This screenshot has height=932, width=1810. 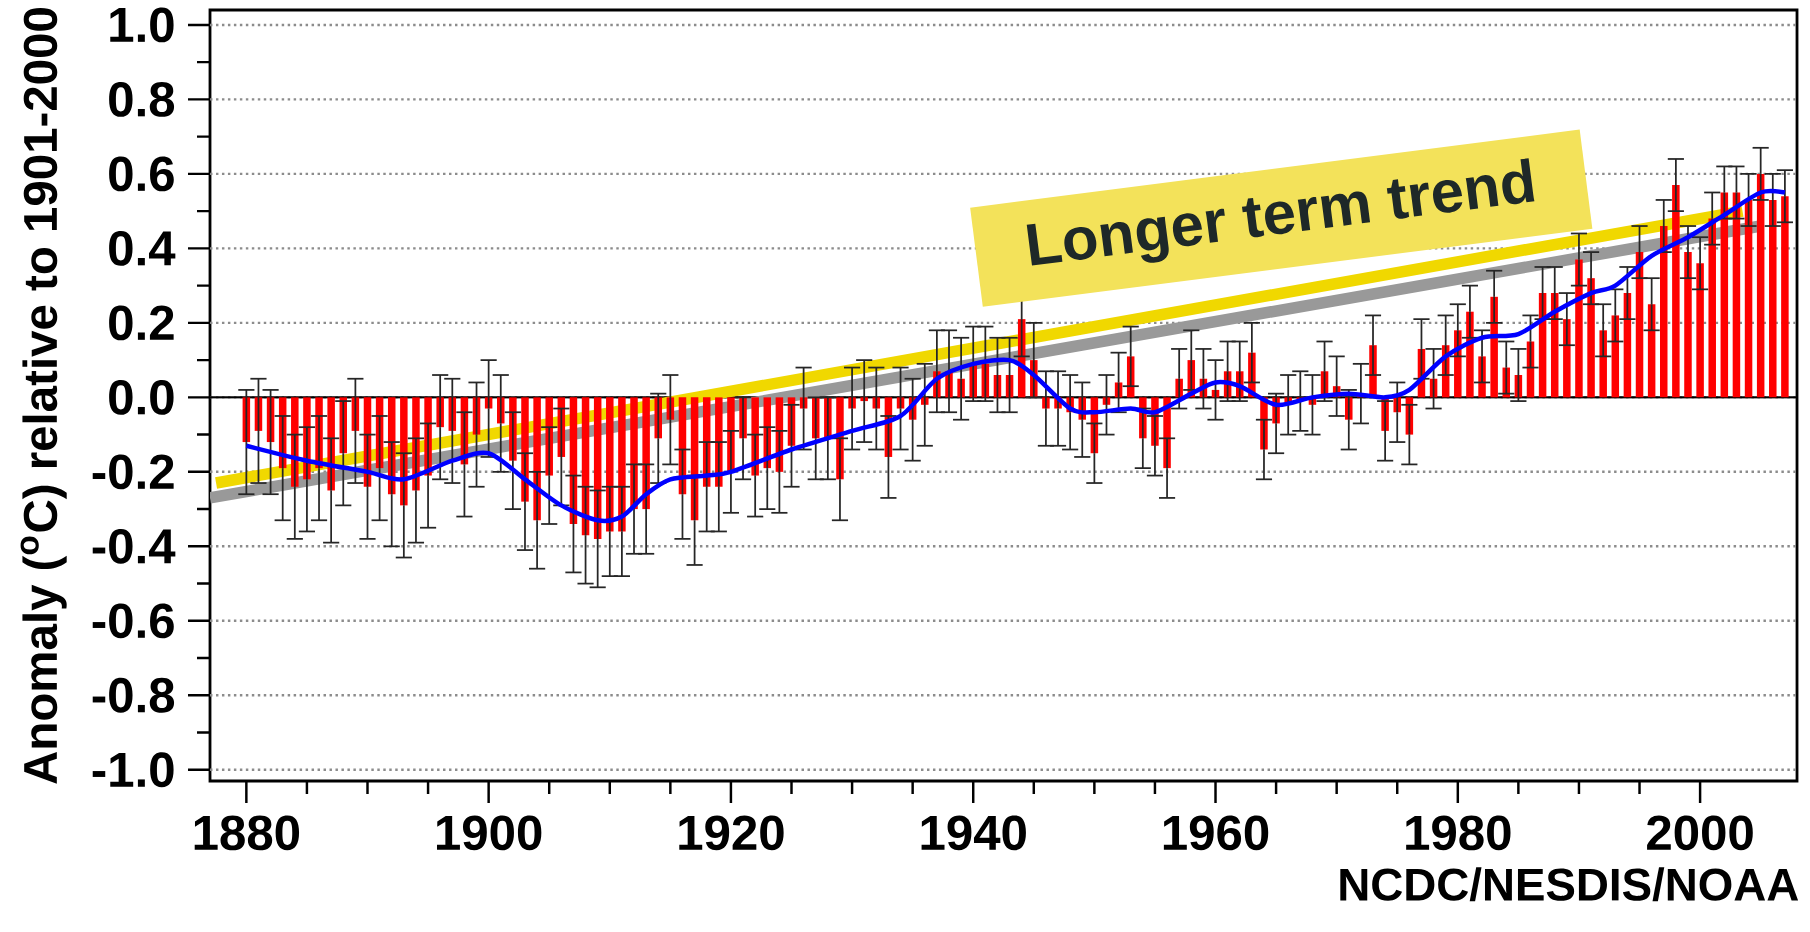 I want to click on x-tick-label: 1980, so click(x=1458, y=833).